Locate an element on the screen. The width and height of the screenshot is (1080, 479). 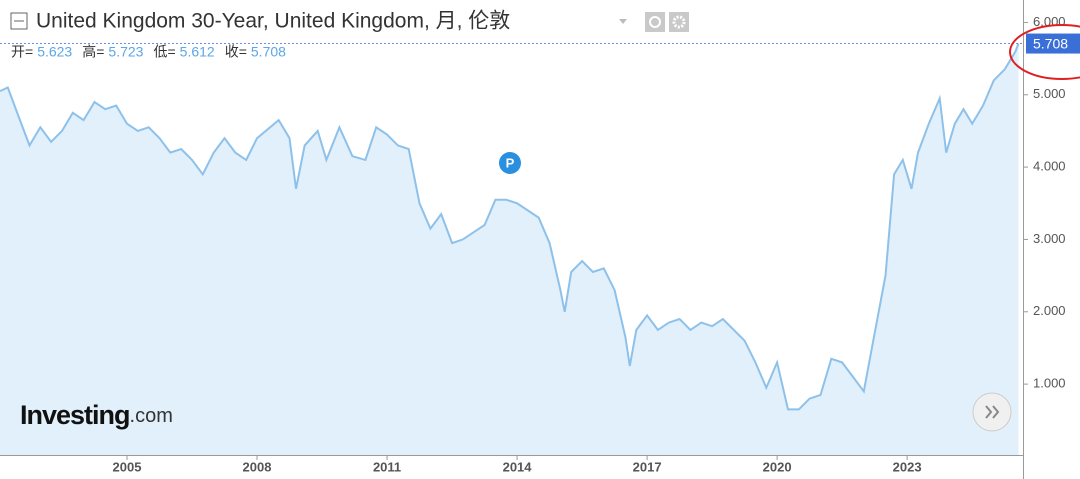
ohlc-value: 5.708 is located at coordinates (268, 52).